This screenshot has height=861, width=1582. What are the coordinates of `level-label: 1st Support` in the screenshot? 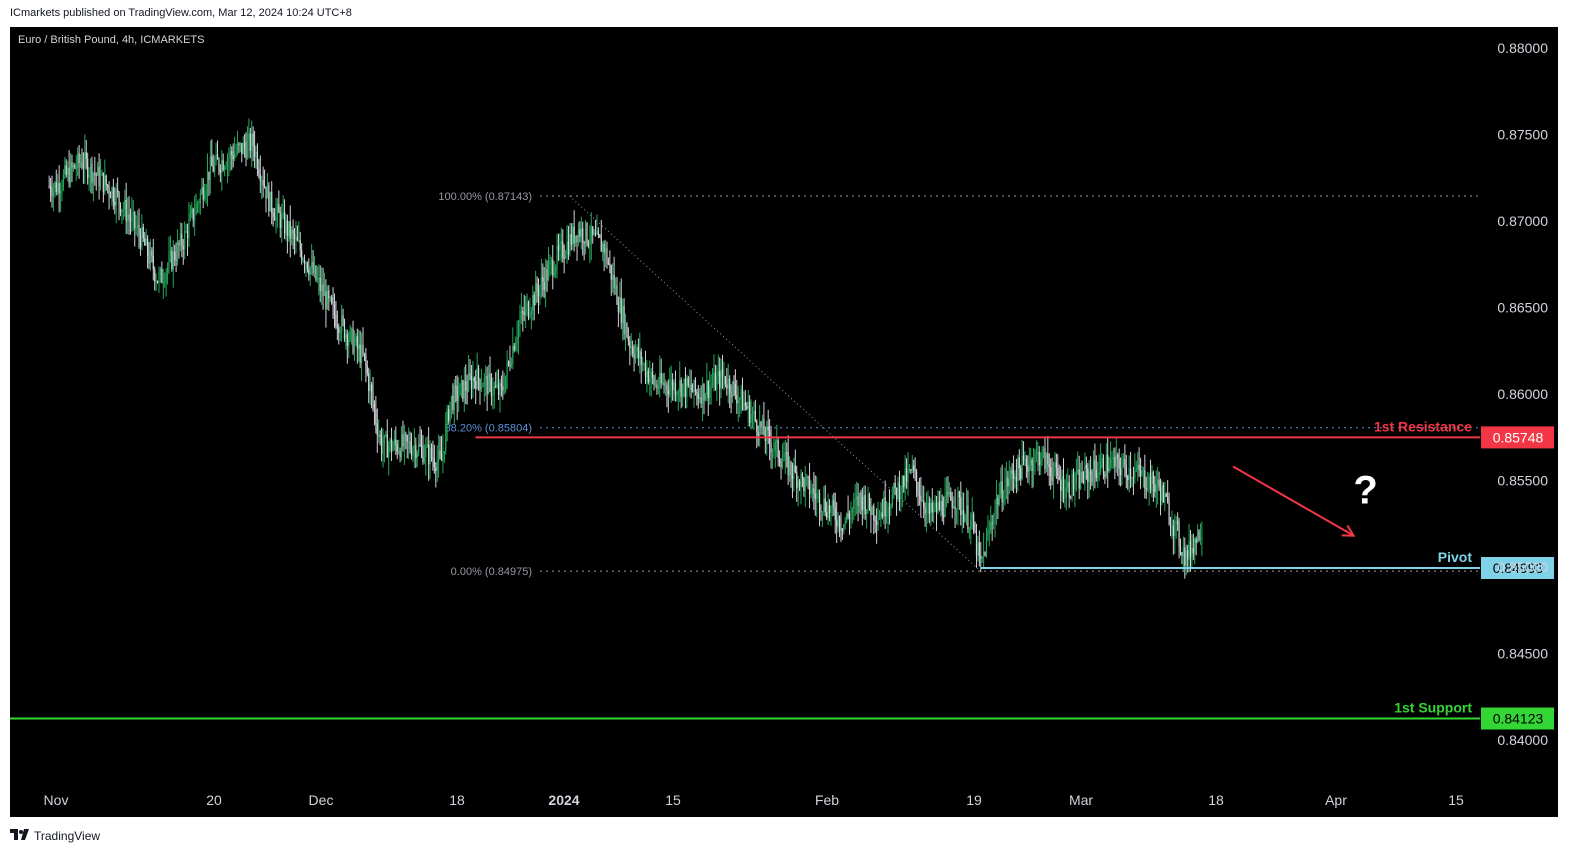 It's located at (1433, 708).